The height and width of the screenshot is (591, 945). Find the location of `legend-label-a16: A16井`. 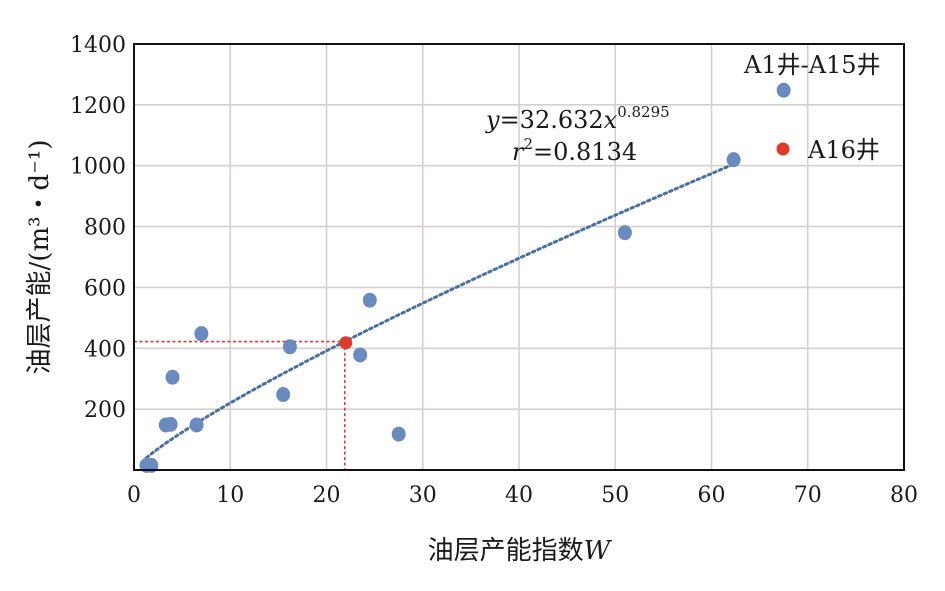

legend-label-a16: A16井 is located at coordinates (843, 150).